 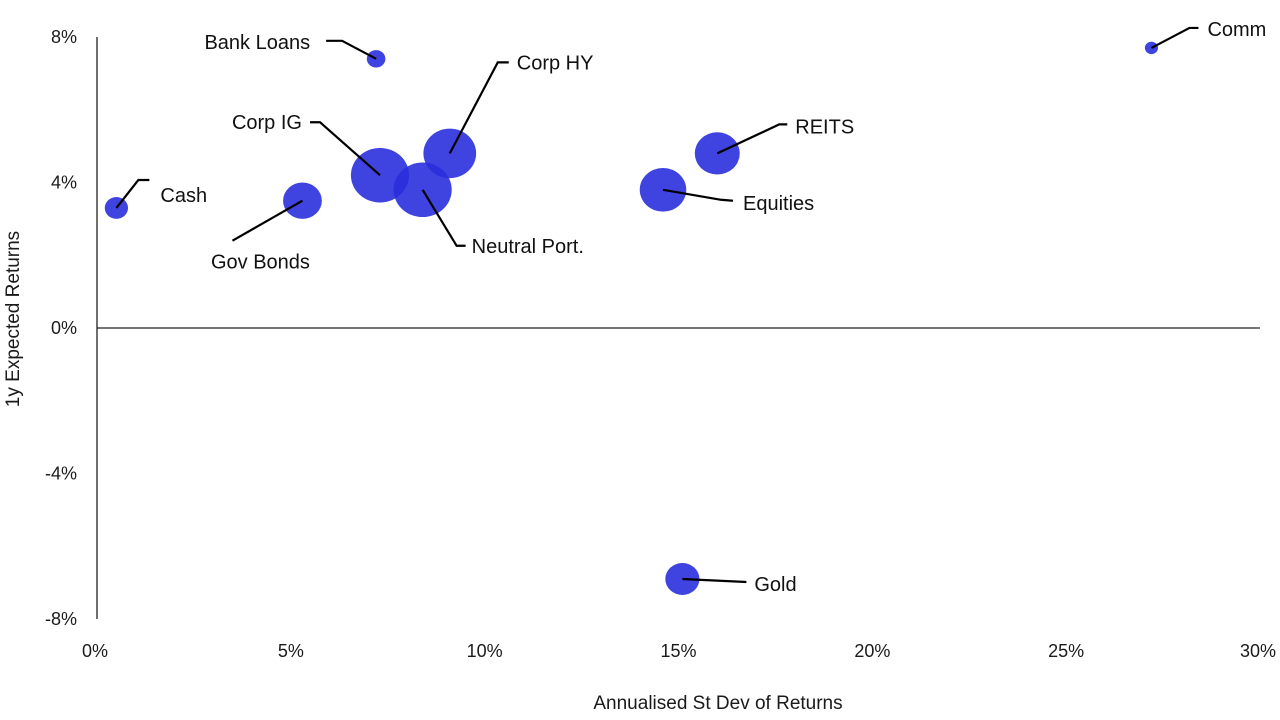 What do you see at coordinates (443, 218) in the screenshot?
I see `leader-neutral-port` at bounding box center [443, 218].